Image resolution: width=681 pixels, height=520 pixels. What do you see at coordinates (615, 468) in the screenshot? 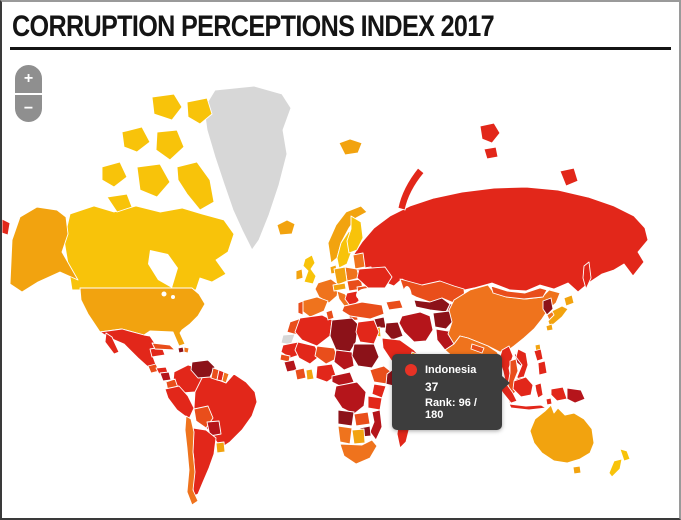
I see `region-new-zealand-south` at bounding box center [615, 468].